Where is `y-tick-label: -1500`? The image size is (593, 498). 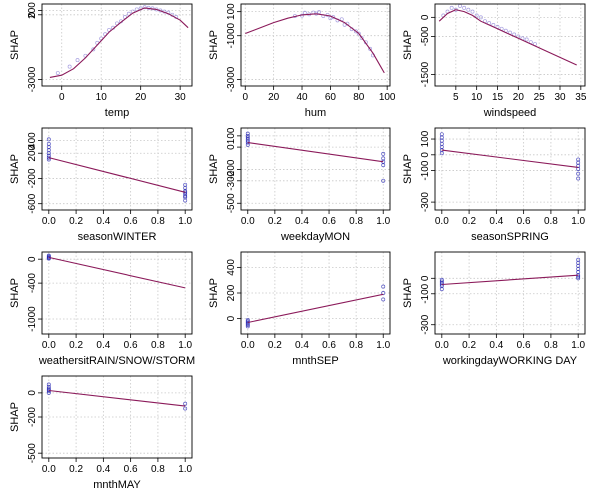 y-tick-label: -1500 is located at coordinates (425, 74).